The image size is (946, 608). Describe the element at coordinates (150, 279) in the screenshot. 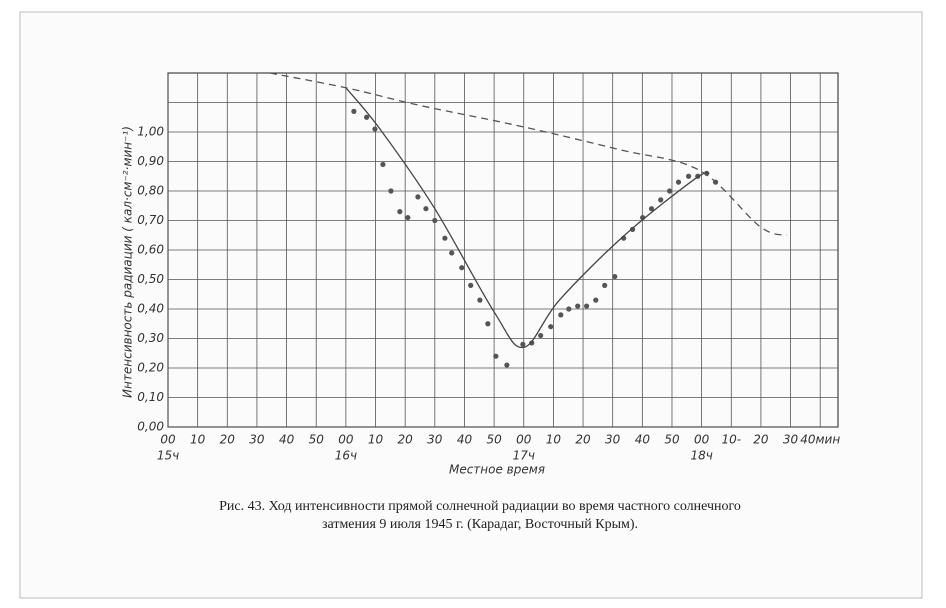

I see `y-tick-label: 0,50` at that location.